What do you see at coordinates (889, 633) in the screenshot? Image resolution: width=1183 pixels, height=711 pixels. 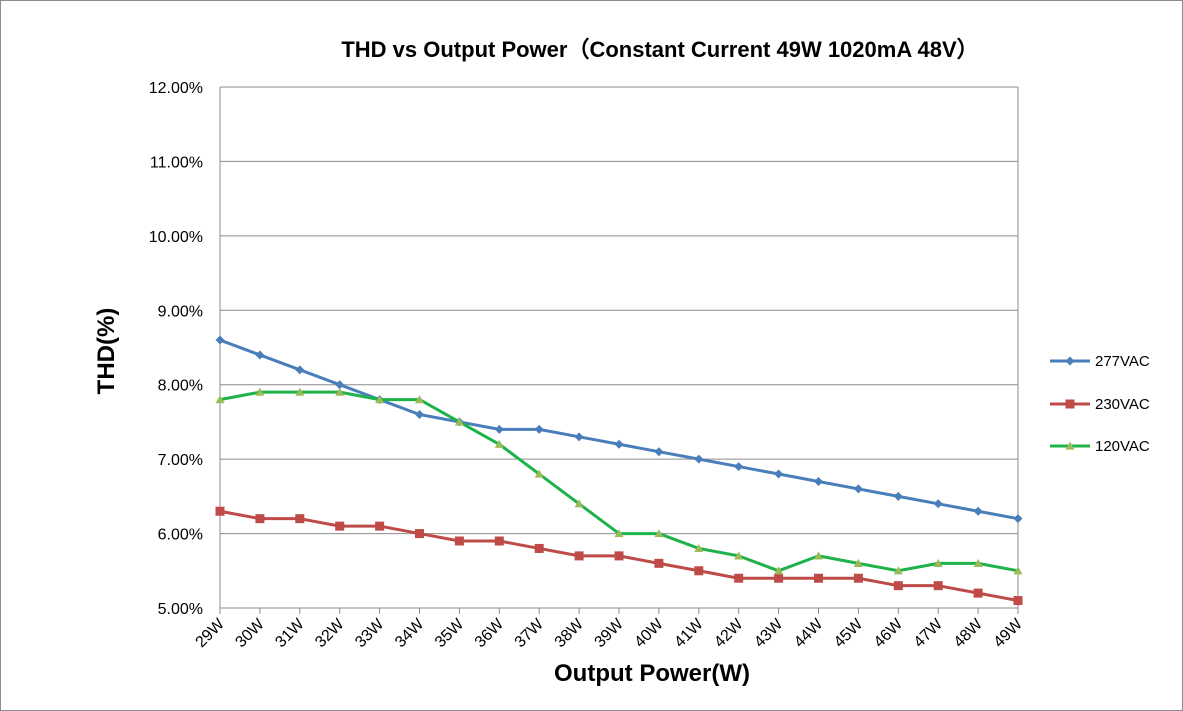 I see `x-tick-label: 46W` at bounding box center [889, 633].